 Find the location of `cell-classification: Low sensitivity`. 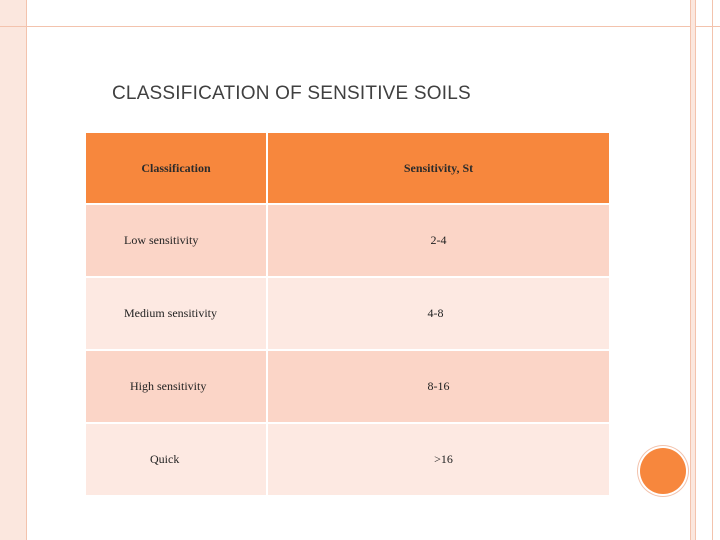

cell-classification: Low sensitivity is located at coordinates (176, 240).